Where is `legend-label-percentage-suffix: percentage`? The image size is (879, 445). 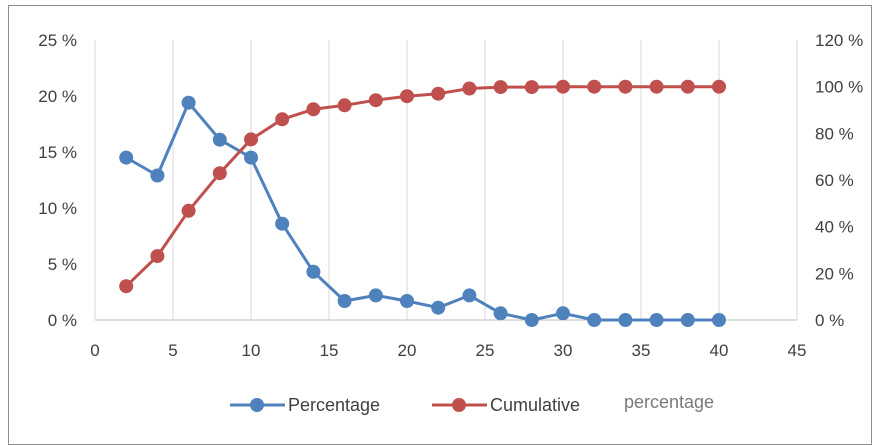 legend-label-percentage-suffix: percentage is located at coordinates (669, 402).